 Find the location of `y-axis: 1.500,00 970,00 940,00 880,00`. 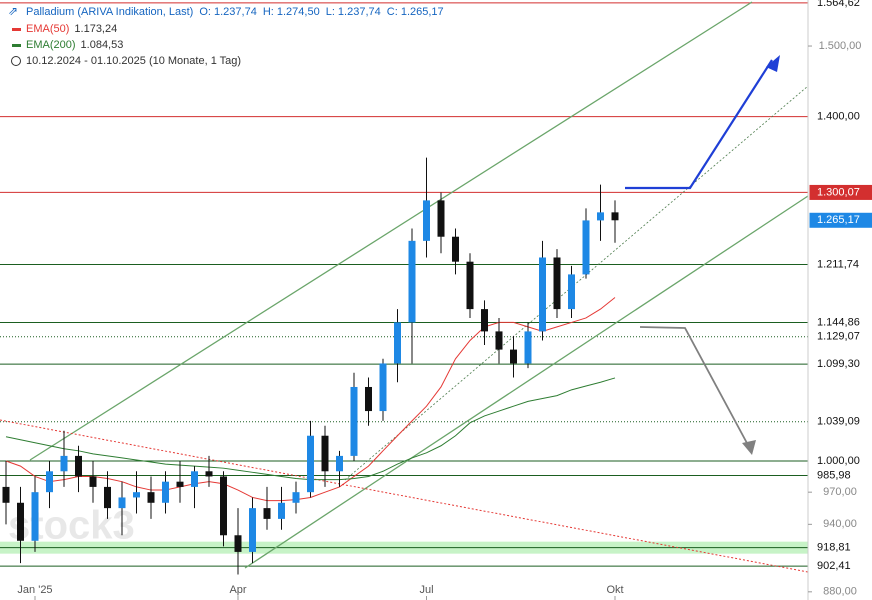

y-axis: 1.500,00 970,00 940,00 880,00 is located at coordinates (834, 319).